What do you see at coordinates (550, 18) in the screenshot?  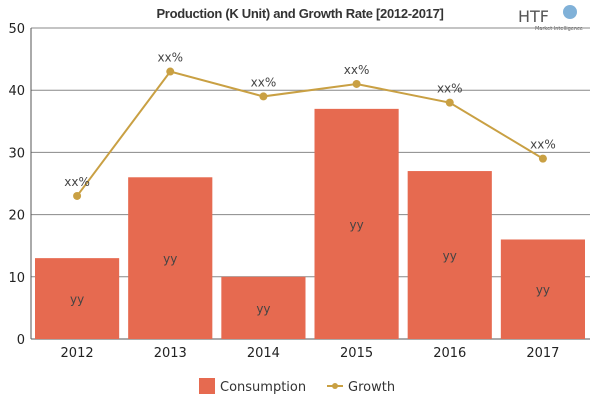 I see `logo: HTF Market Intelligence` at bounding box center [550, 18].